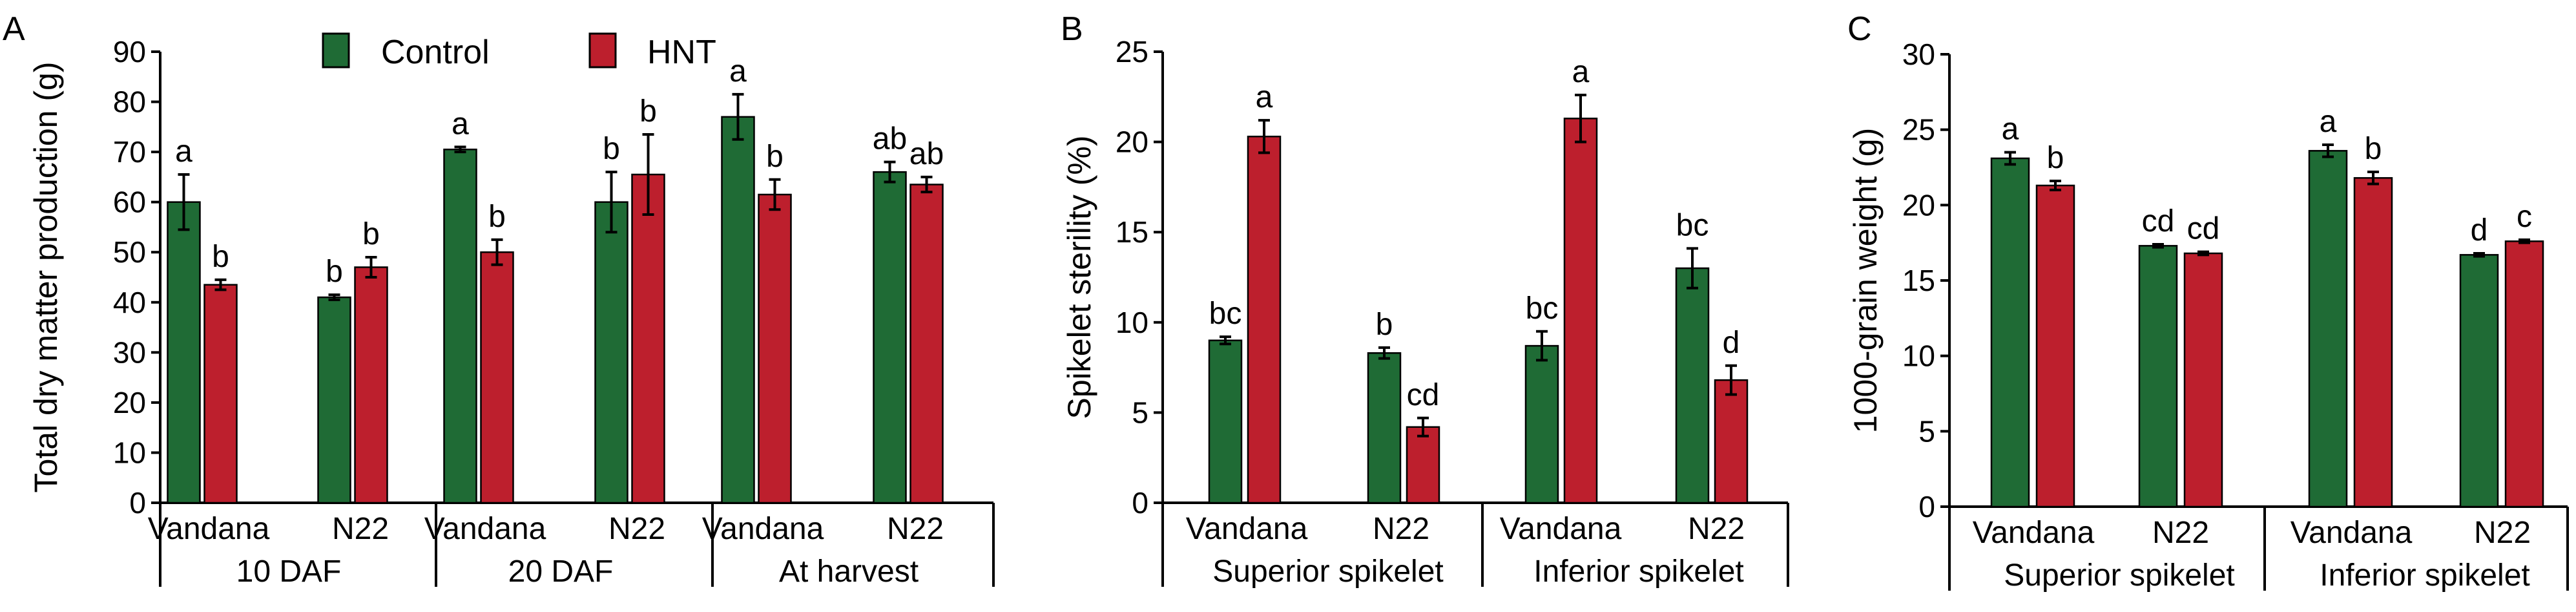 The image size is (2576, 612). Describe the element at coordinates (602, 50) in the screenshot. I see `legend-swatch-hnt` at that location.